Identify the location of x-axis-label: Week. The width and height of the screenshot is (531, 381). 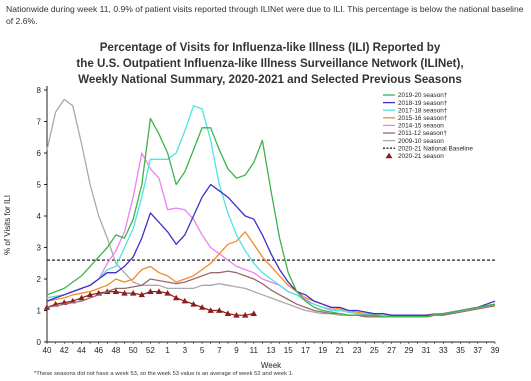
(271, 365).